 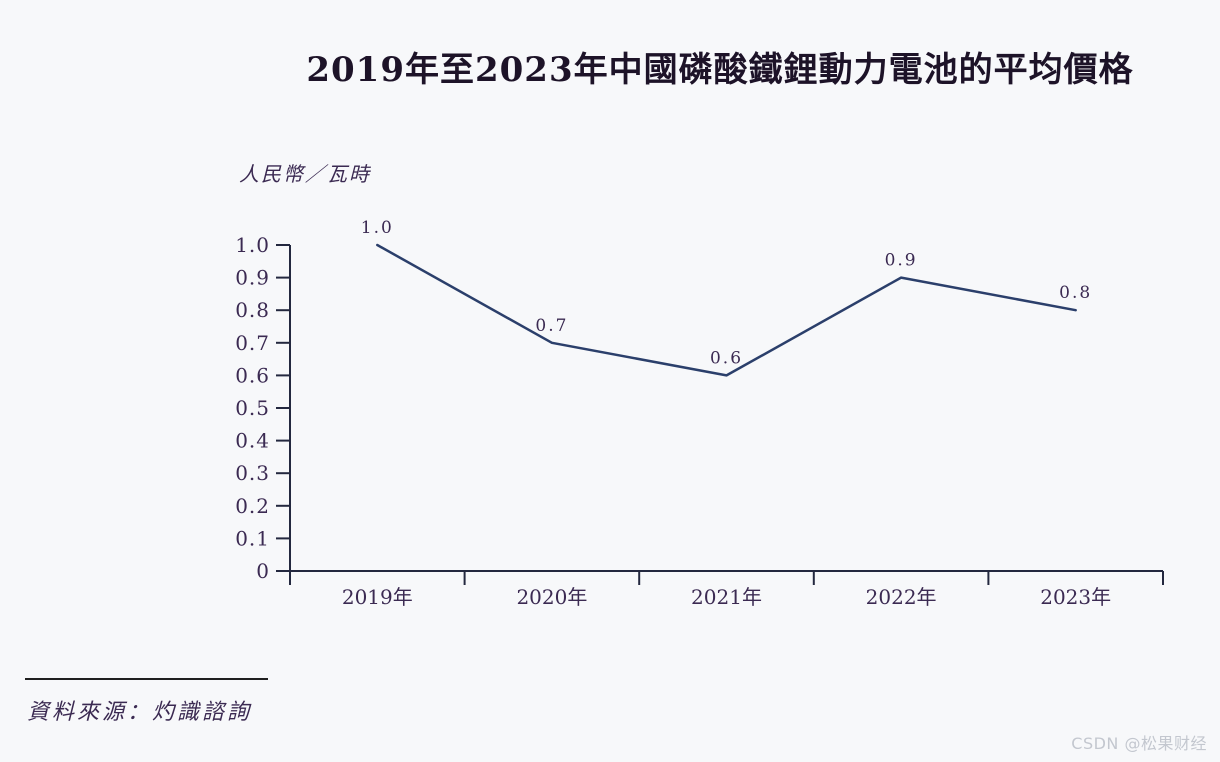 I want to click on y-tick-label: 0.5, so click(x=252, y=408).